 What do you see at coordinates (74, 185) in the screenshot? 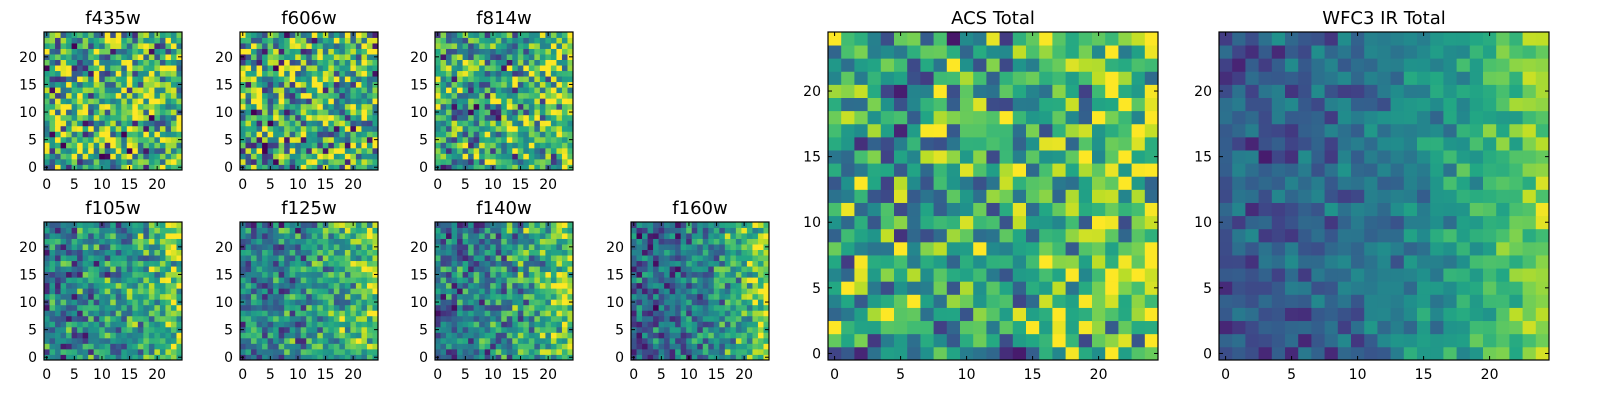
I see `x-tick-label: 5` at bounding box center [74, 185].